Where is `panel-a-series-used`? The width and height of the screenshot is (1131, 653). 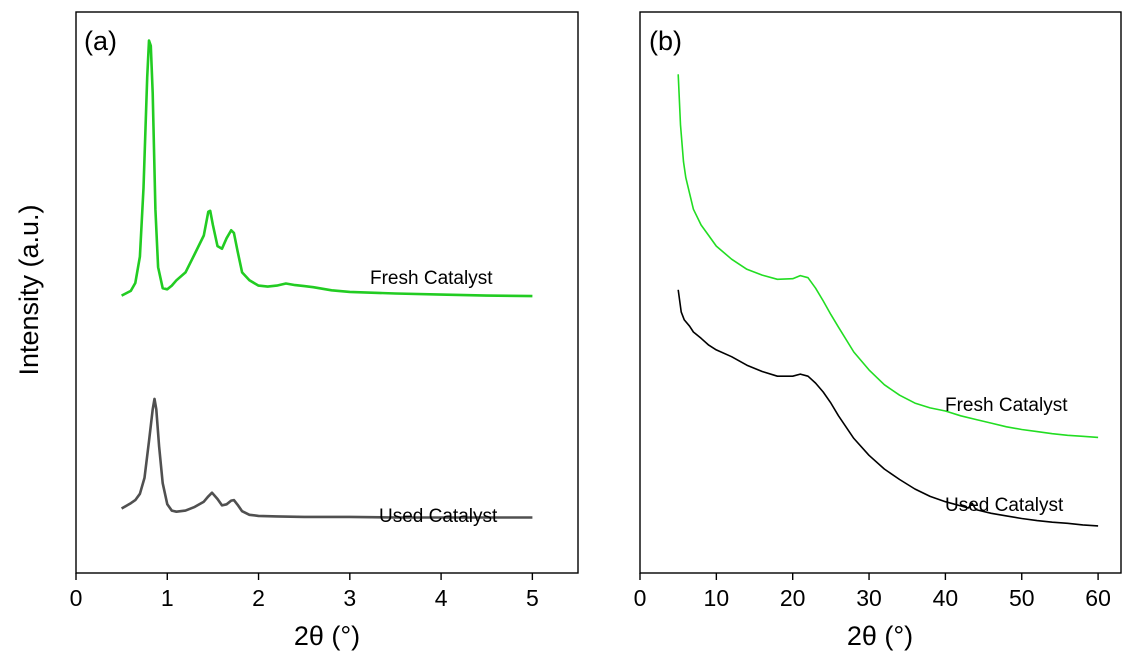
panel-a-series-used is located at coordinates (326, 458).